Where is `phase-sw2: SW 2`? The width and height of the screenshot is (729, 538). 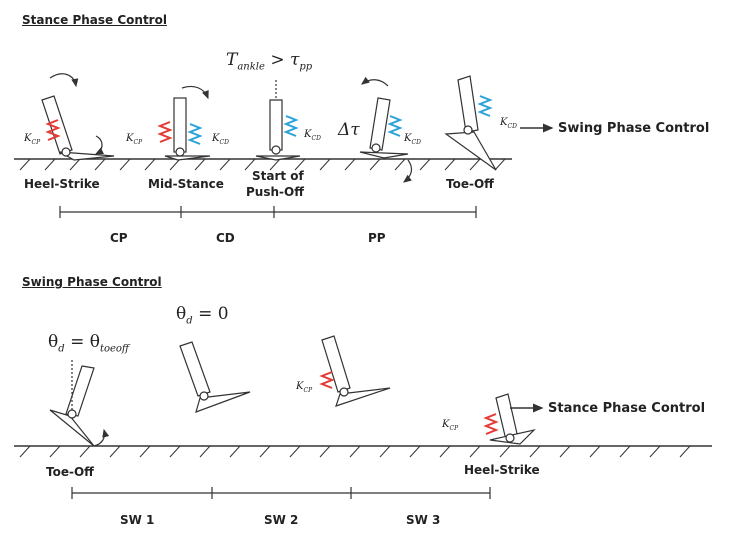
phase-sw2: SW 2 is located at coordinates (281, 520).